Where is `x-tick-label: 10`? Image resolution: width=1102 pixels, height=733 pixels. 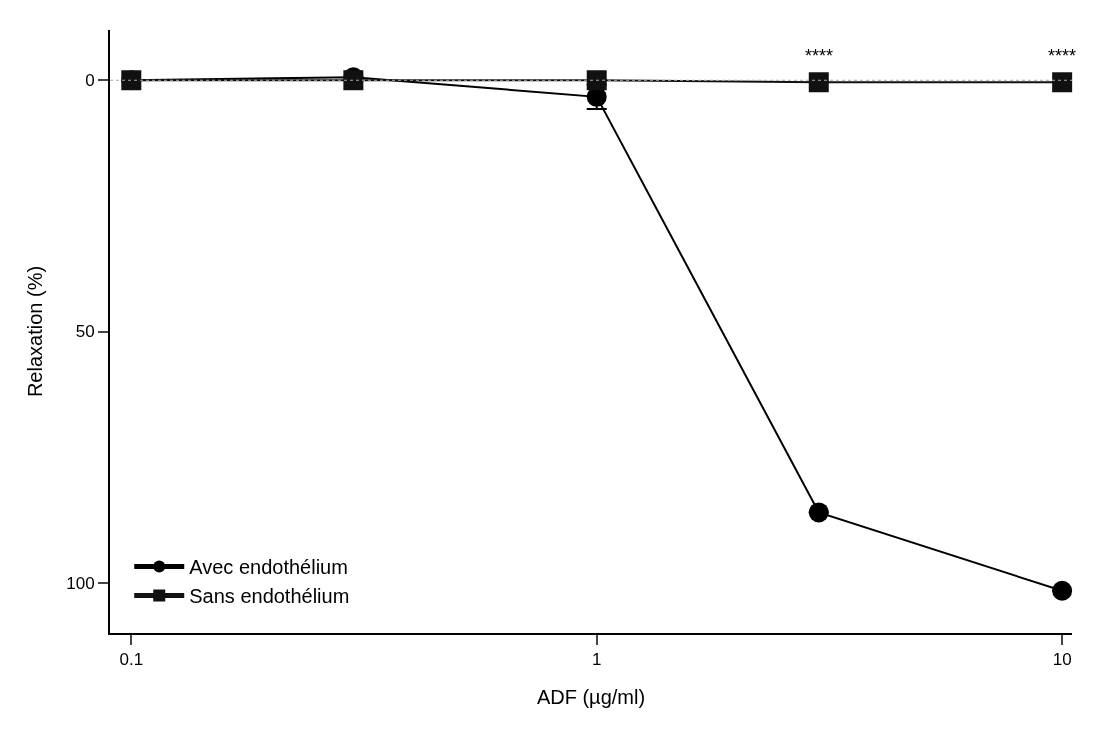
x-tick-label: 10 is located at coordinates (1062, 660).